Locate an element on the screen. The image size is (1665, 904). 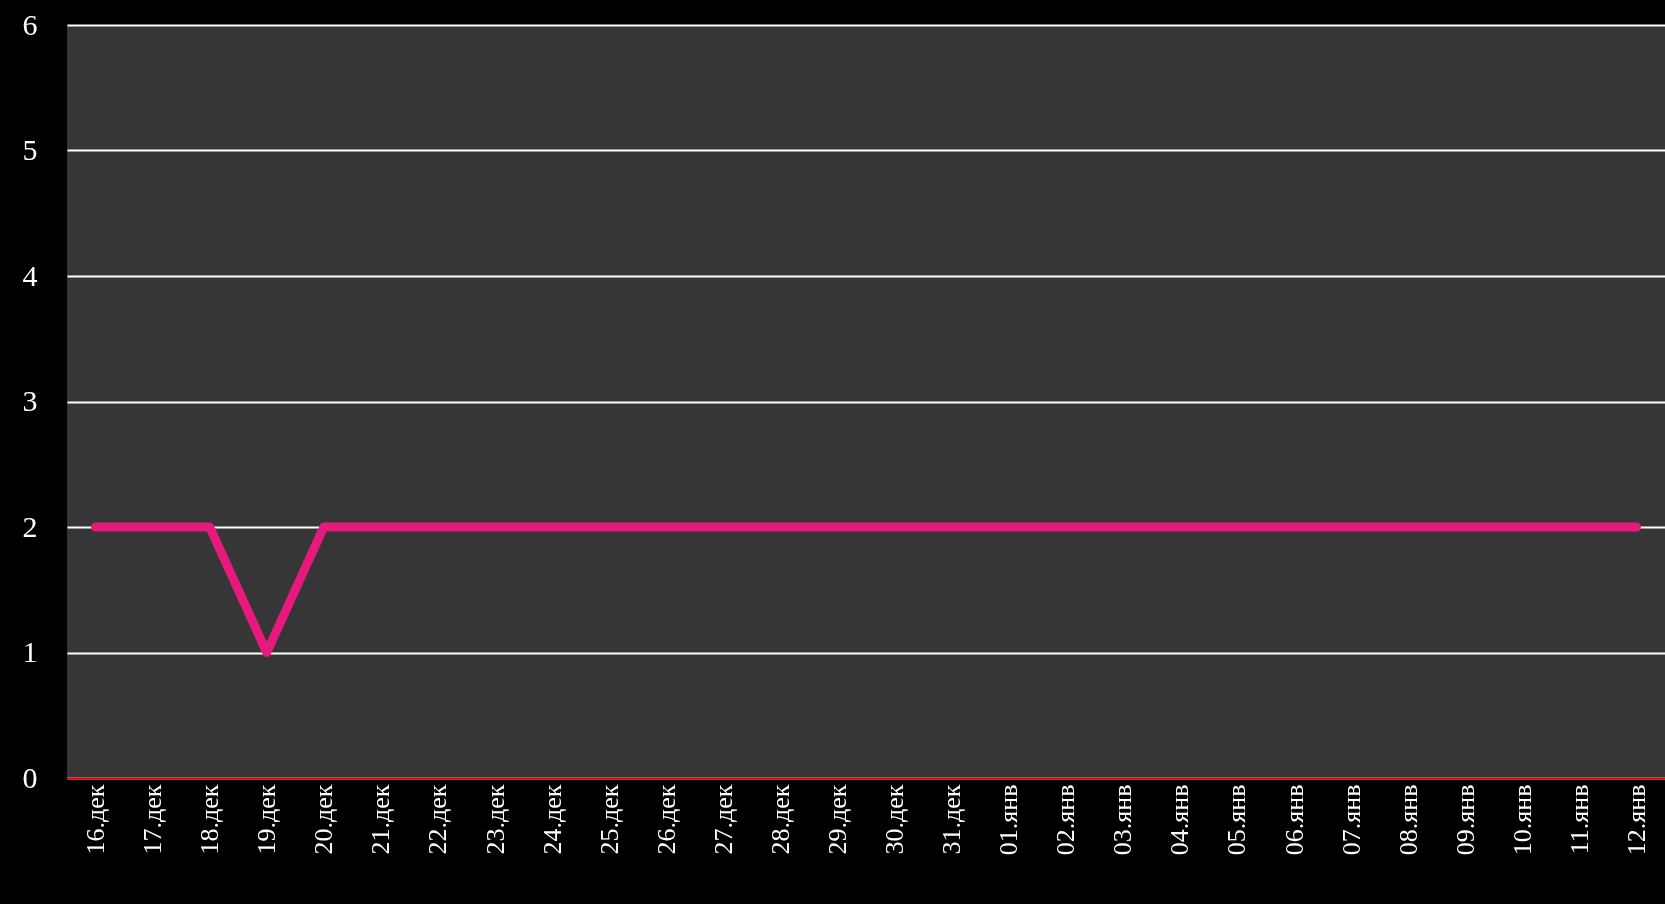
x-tick-label: 01.янв is located at coordinates (1009, 820).